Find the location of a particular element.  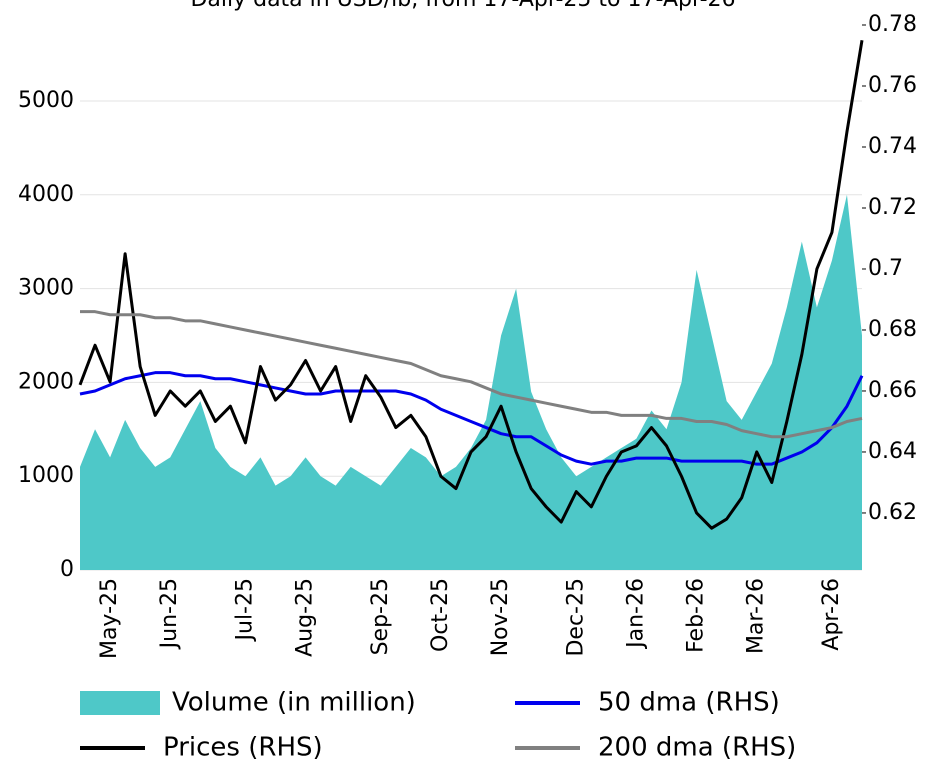

legend-swatch is located at coordinates (120, 703).